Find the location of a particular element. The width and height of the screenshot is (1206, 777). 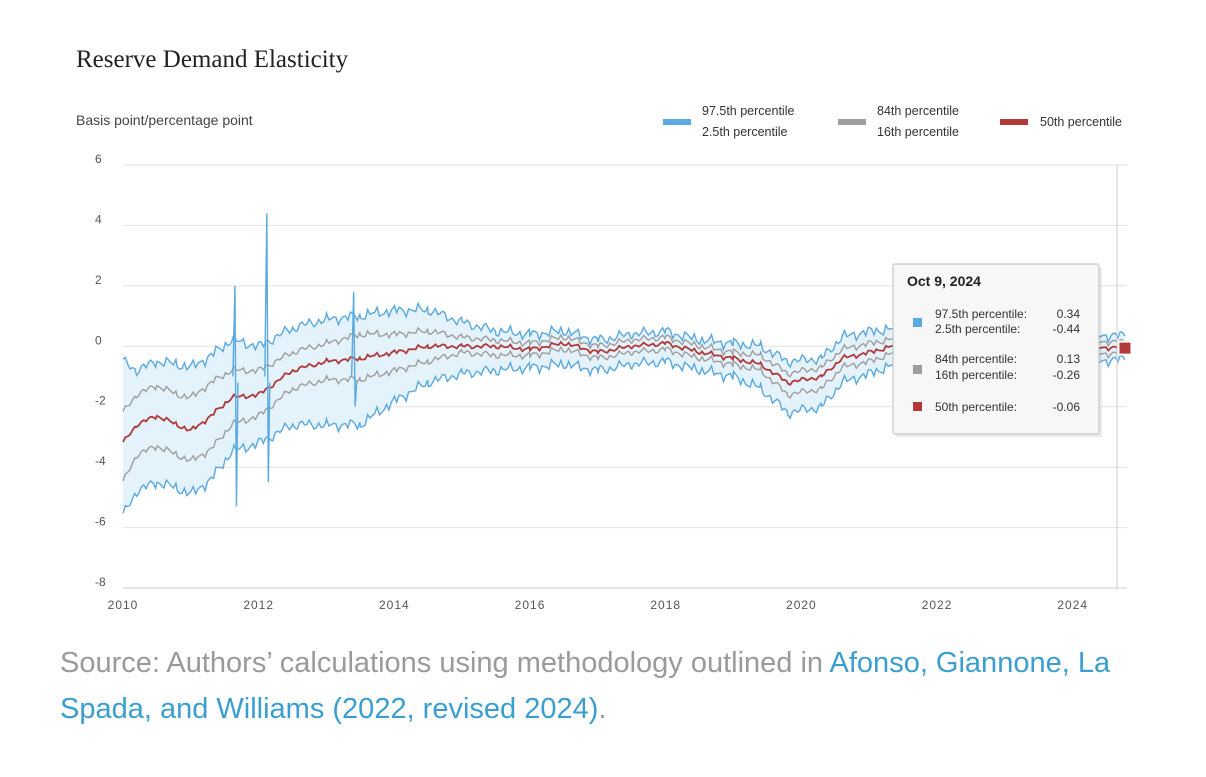

legend-label-16: 16th percentile is located at coordinates (918, 132).